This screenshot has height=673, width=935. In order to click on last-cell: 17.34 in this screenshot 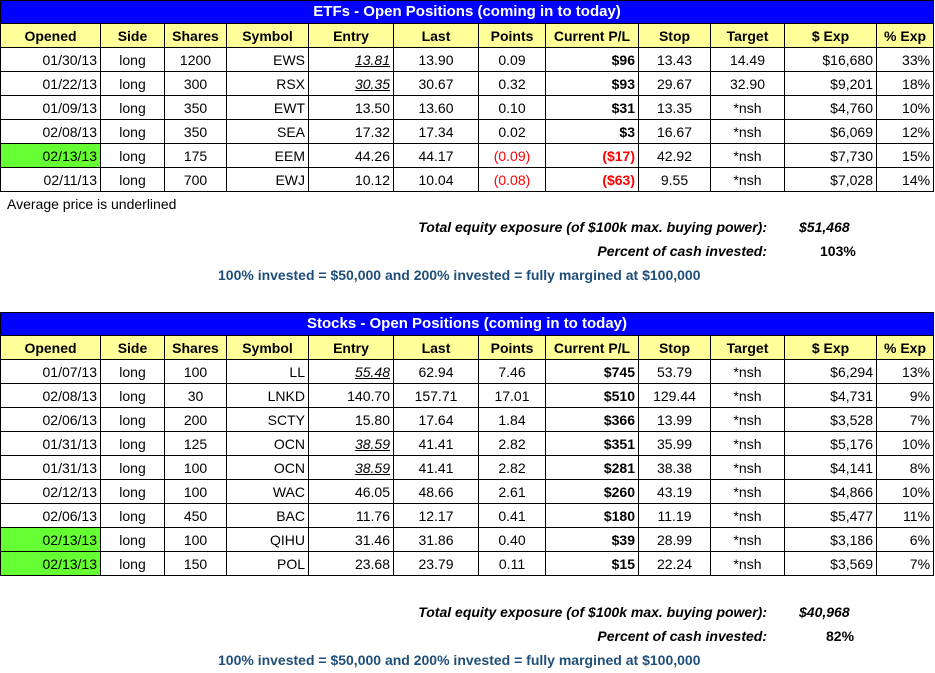, I will do `click(436, 131)`.